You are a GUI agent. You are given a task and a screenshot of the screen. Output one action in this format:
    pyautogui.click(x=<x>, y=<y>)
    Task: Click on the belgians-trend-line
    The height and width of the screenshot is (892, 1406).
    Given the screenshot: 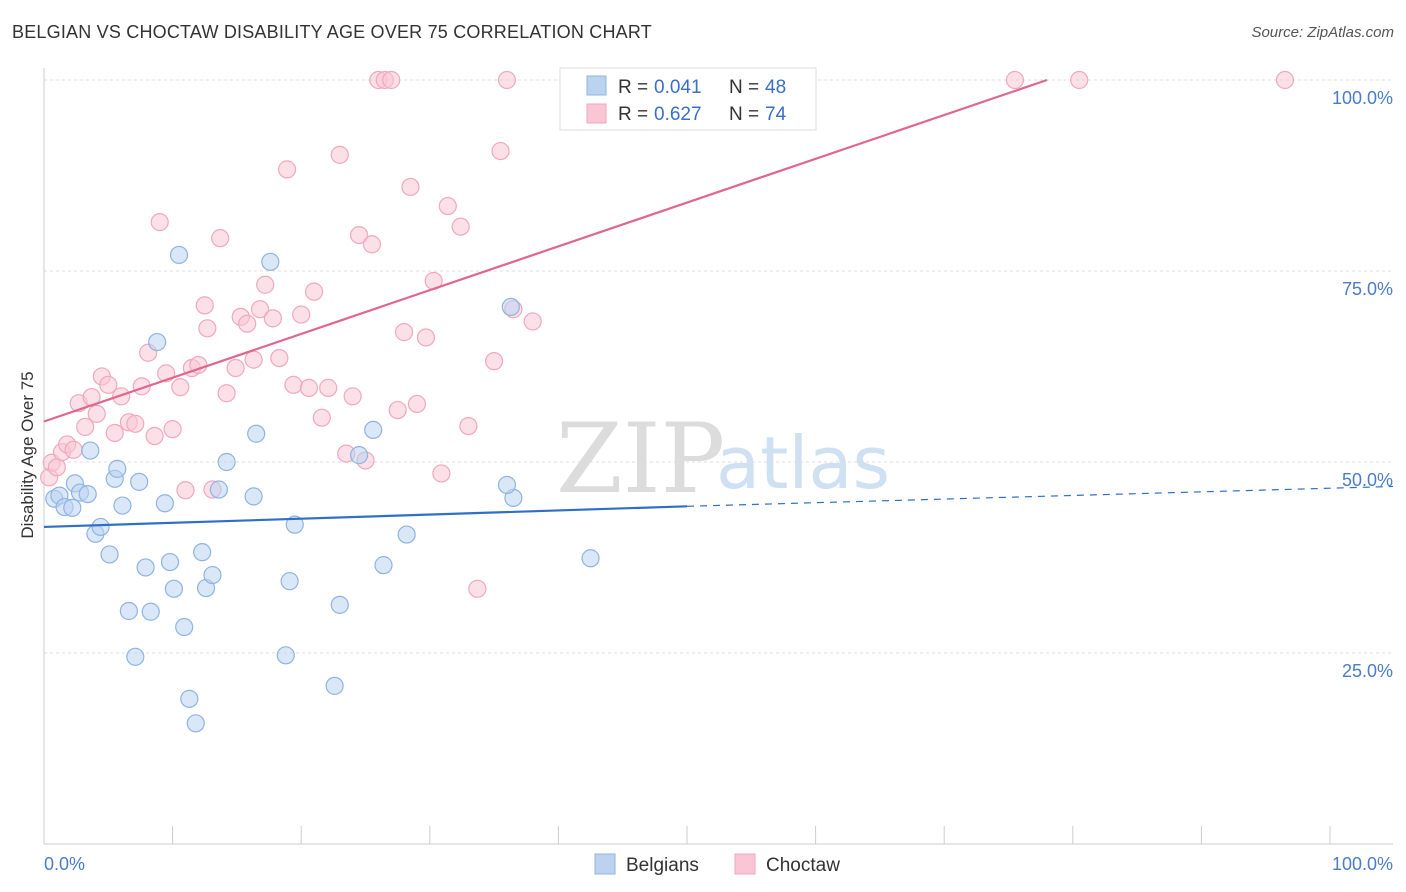 What is the action you would take?
    pyautogui.click(x=365, y=517)
    